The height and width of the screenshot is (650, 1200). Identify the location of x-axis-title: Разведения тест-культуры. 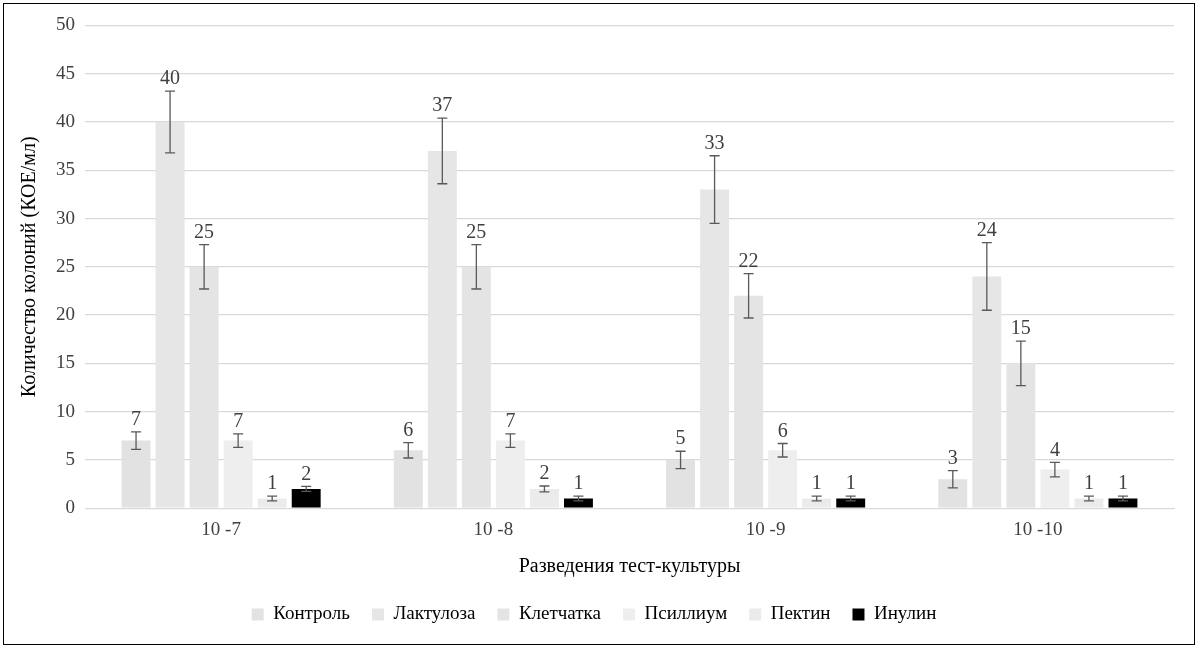
(629, 566).